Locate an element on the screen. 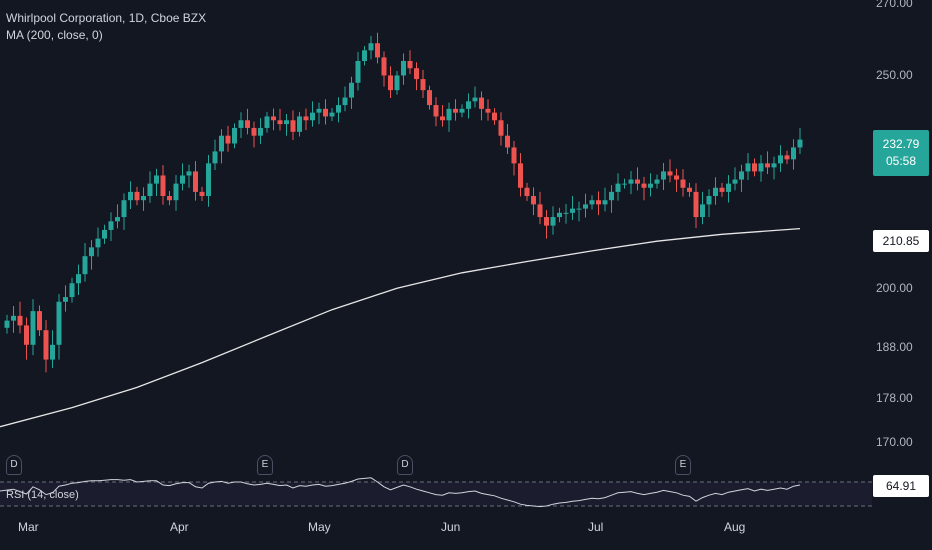 This screenshot has height=550, width=932. ma-value-tag: 210.85 is located at coordinates (901, 241).